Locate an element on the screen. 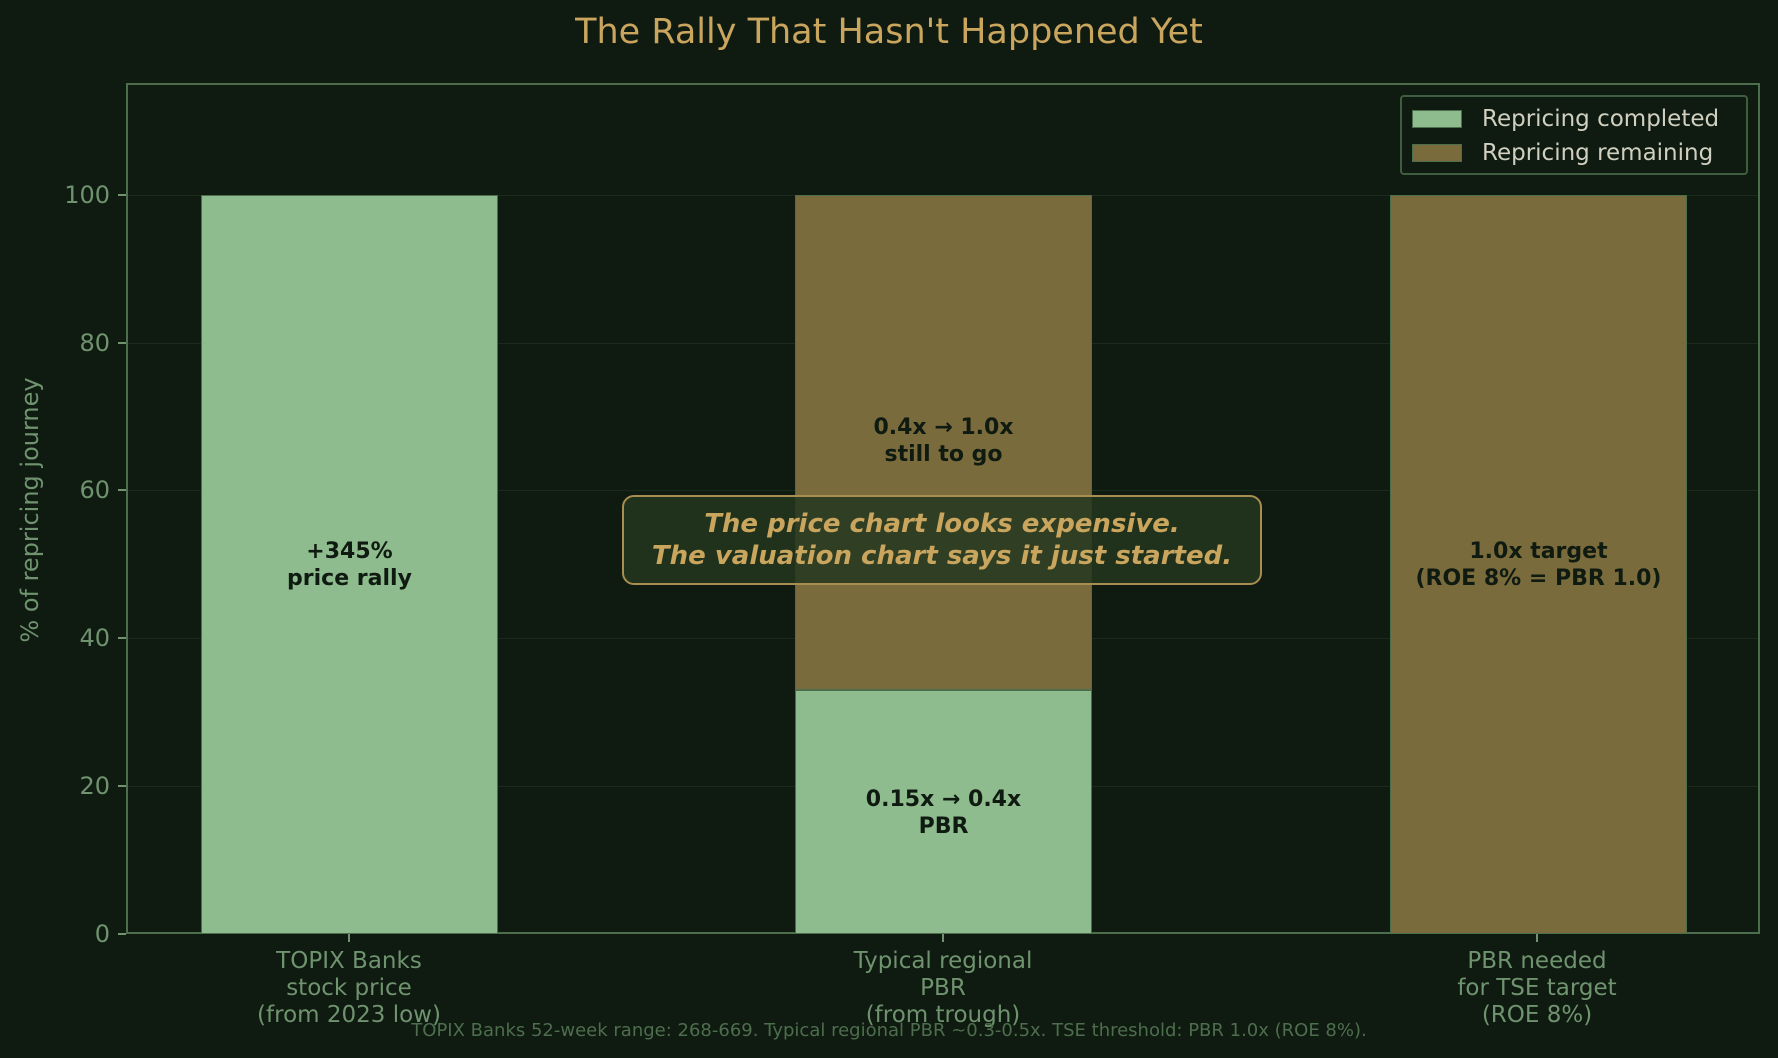  legend-item-completed: Repricing completed is located at coordinates (1565, 119).